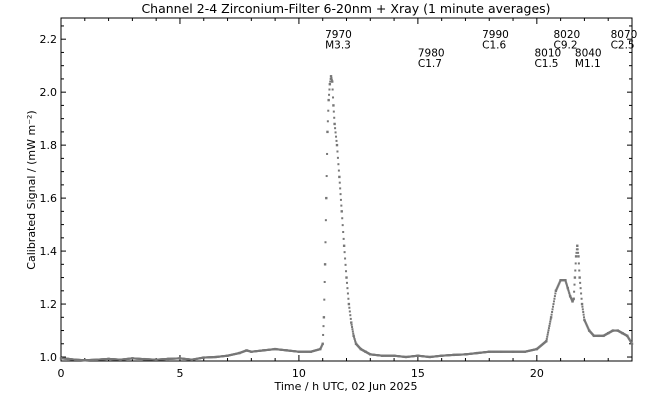  What do you see at coordinates (431, 53) in the screenshot?
I see `flare-label: 7980` at bounding box center [431, 53].